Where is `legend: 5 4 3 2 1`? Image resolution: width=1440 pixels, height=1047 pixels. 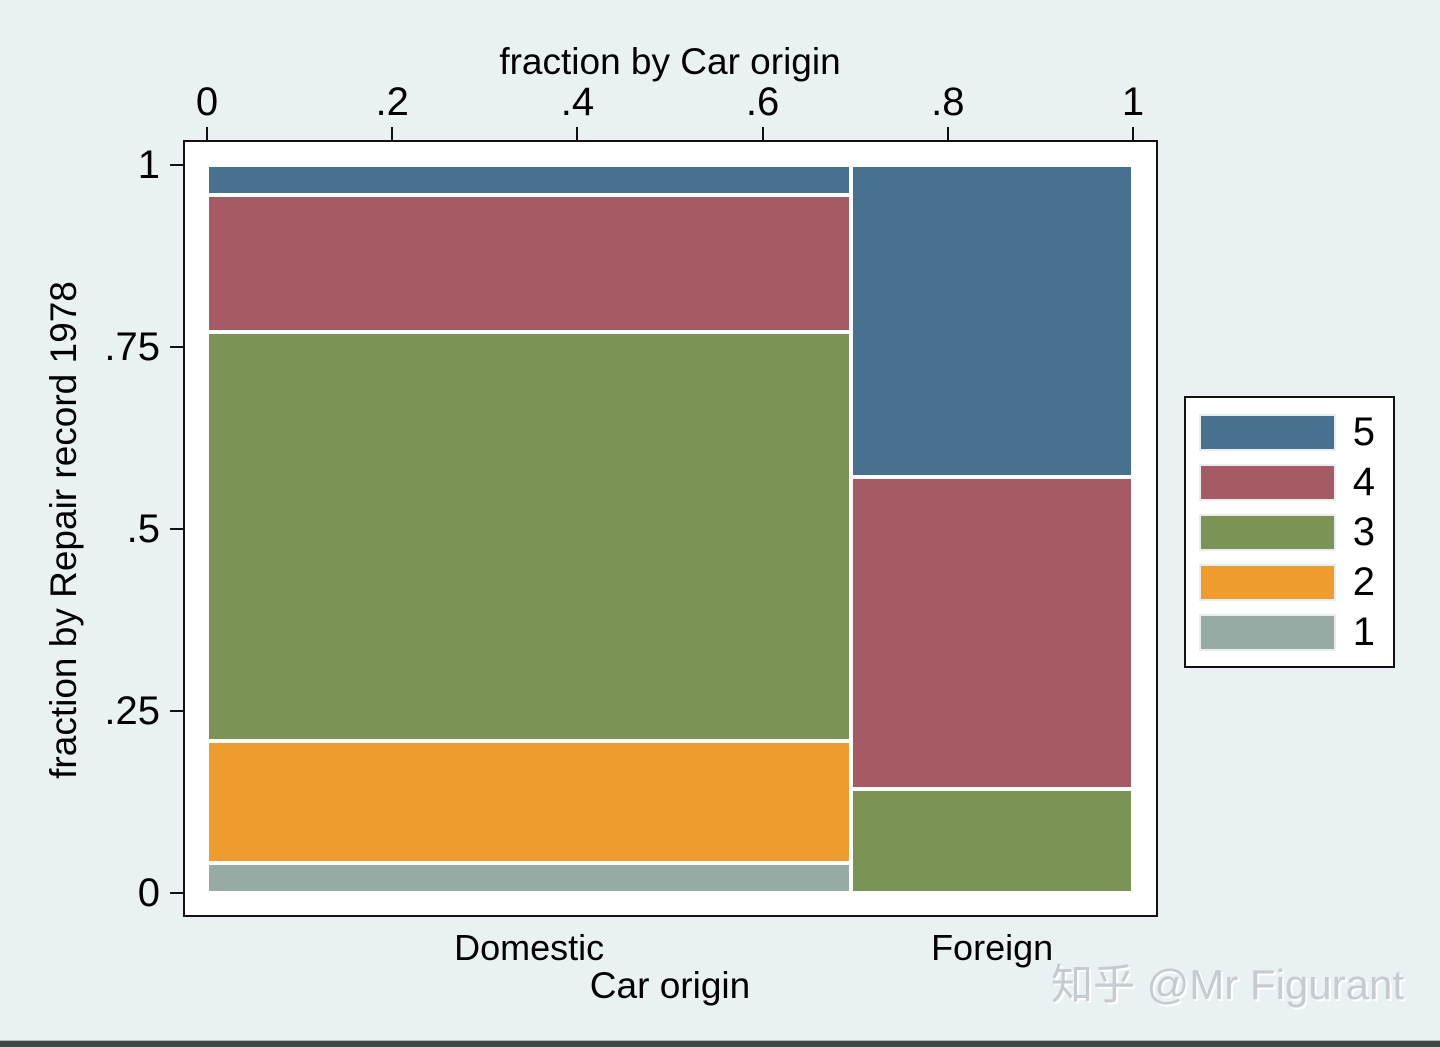
legend: 5 4 3 2 1 is located at coordinates (1289, 532).